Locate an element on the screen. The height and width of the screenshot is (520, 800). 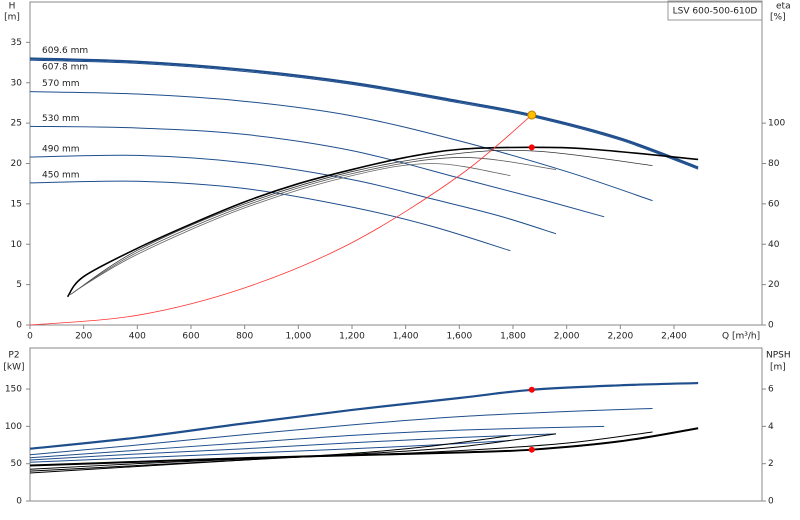
y2-tick-label: 100 is located at coordinates (776, 124).